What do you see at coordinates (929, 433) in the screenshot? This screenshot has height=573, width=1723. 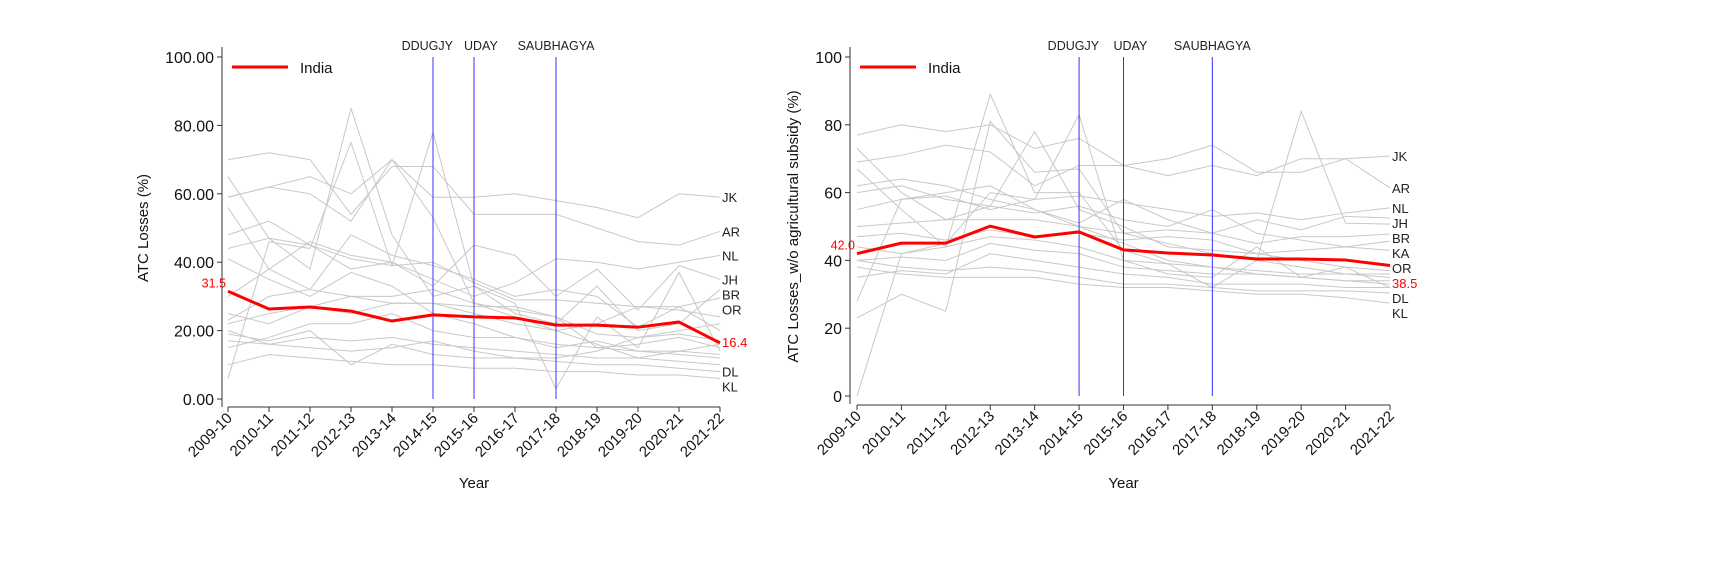 I see `x-tick-label: 2011-12` at bounding box center [929, 433].